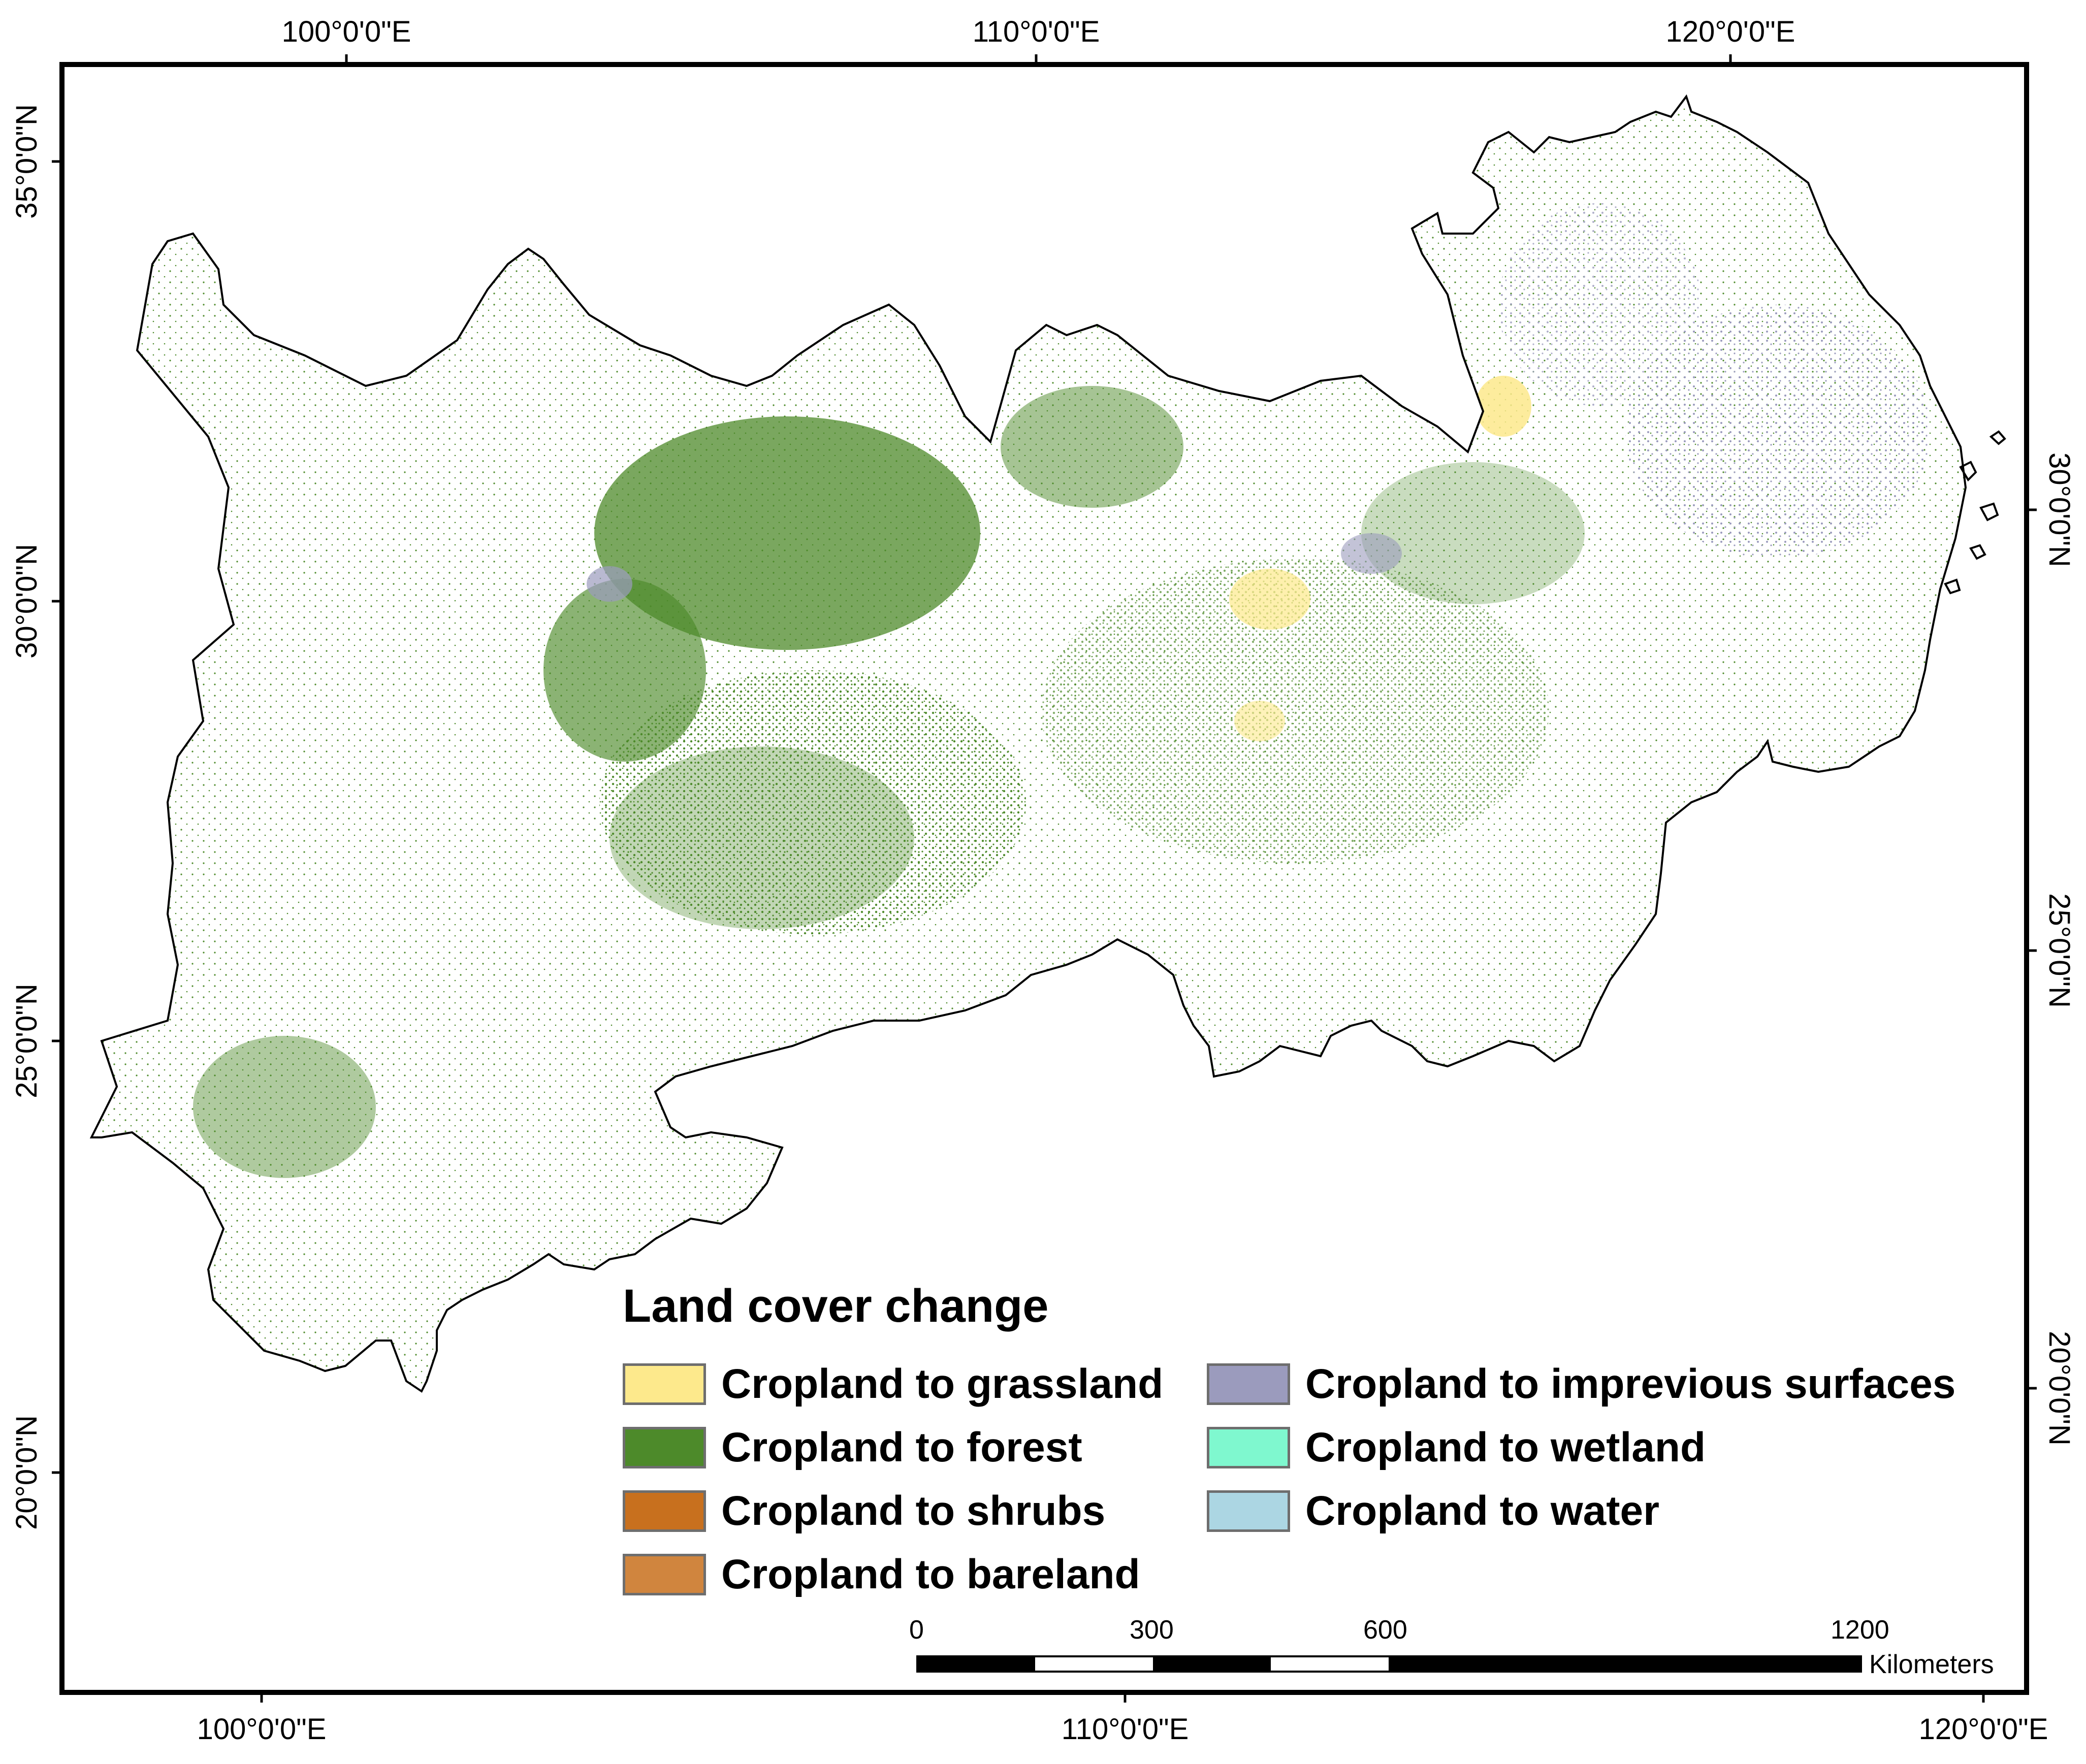  I want to click on legend-swatch-grassland, so click(664, 1384).